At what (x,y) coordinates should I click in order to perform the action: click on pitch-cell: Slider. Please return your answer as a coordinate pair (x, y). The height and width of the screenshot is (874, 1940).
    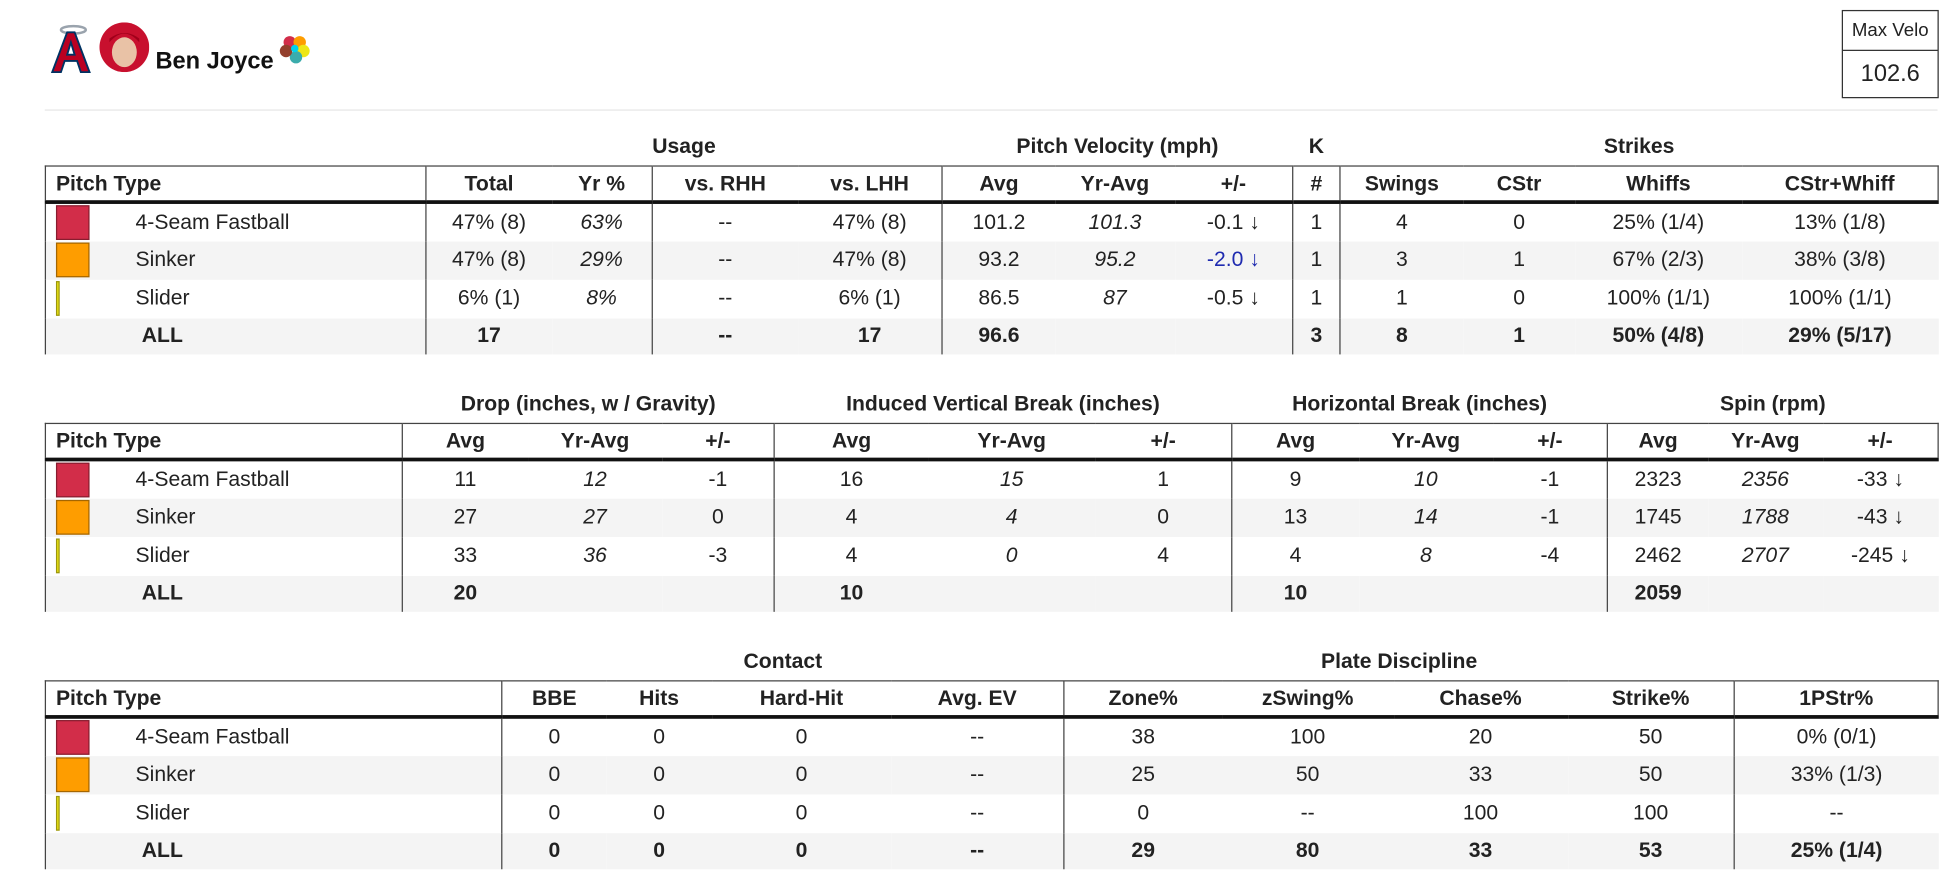
    Looking at the image, I should click on (273, 813).